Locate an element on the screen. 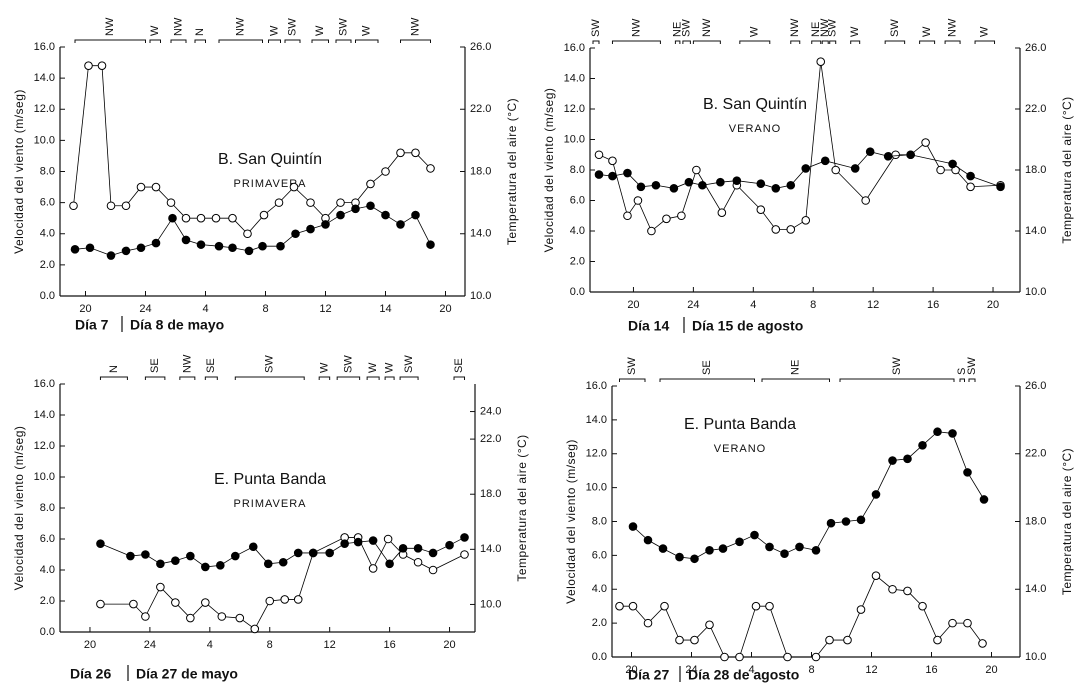 This screenshot has width=1085, height=685. x-tick-label: 24 is located at coordinates (691, 670).